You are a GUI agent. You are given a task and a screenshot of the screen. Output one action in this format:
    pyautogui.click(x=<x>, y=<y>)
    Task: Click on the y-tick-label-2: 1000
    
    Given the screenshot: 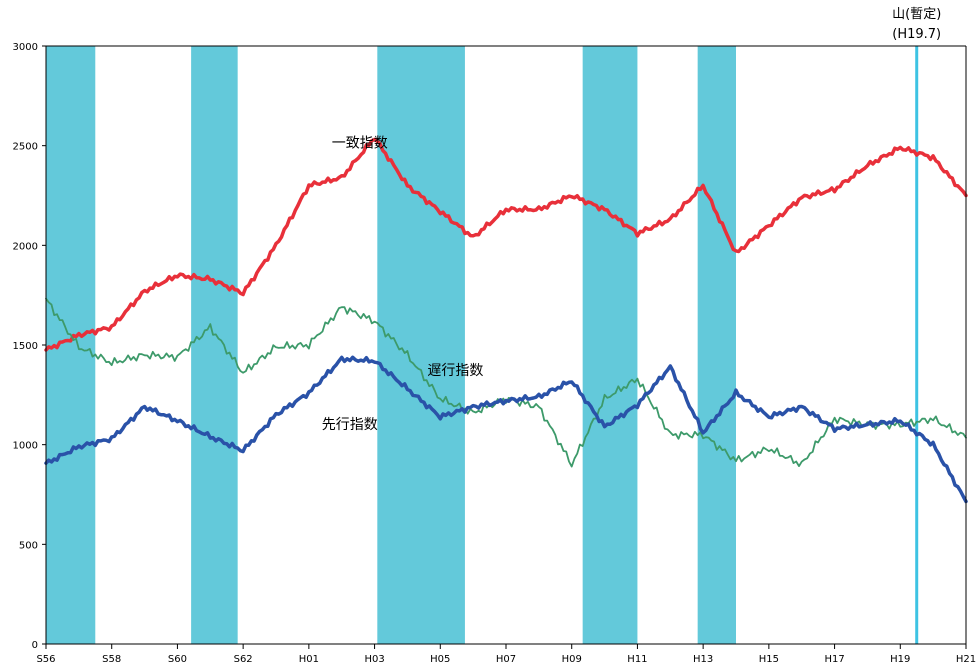 What is the action you would take?
    pyautogui.click(x=25, y=446)
    